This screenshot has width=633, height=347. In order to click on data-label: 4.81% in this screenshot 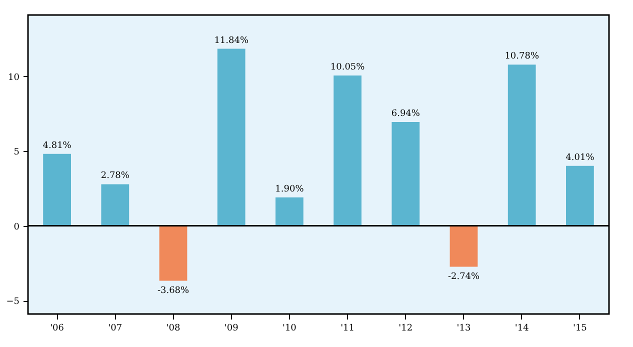, I will do `click(57, 145)`.